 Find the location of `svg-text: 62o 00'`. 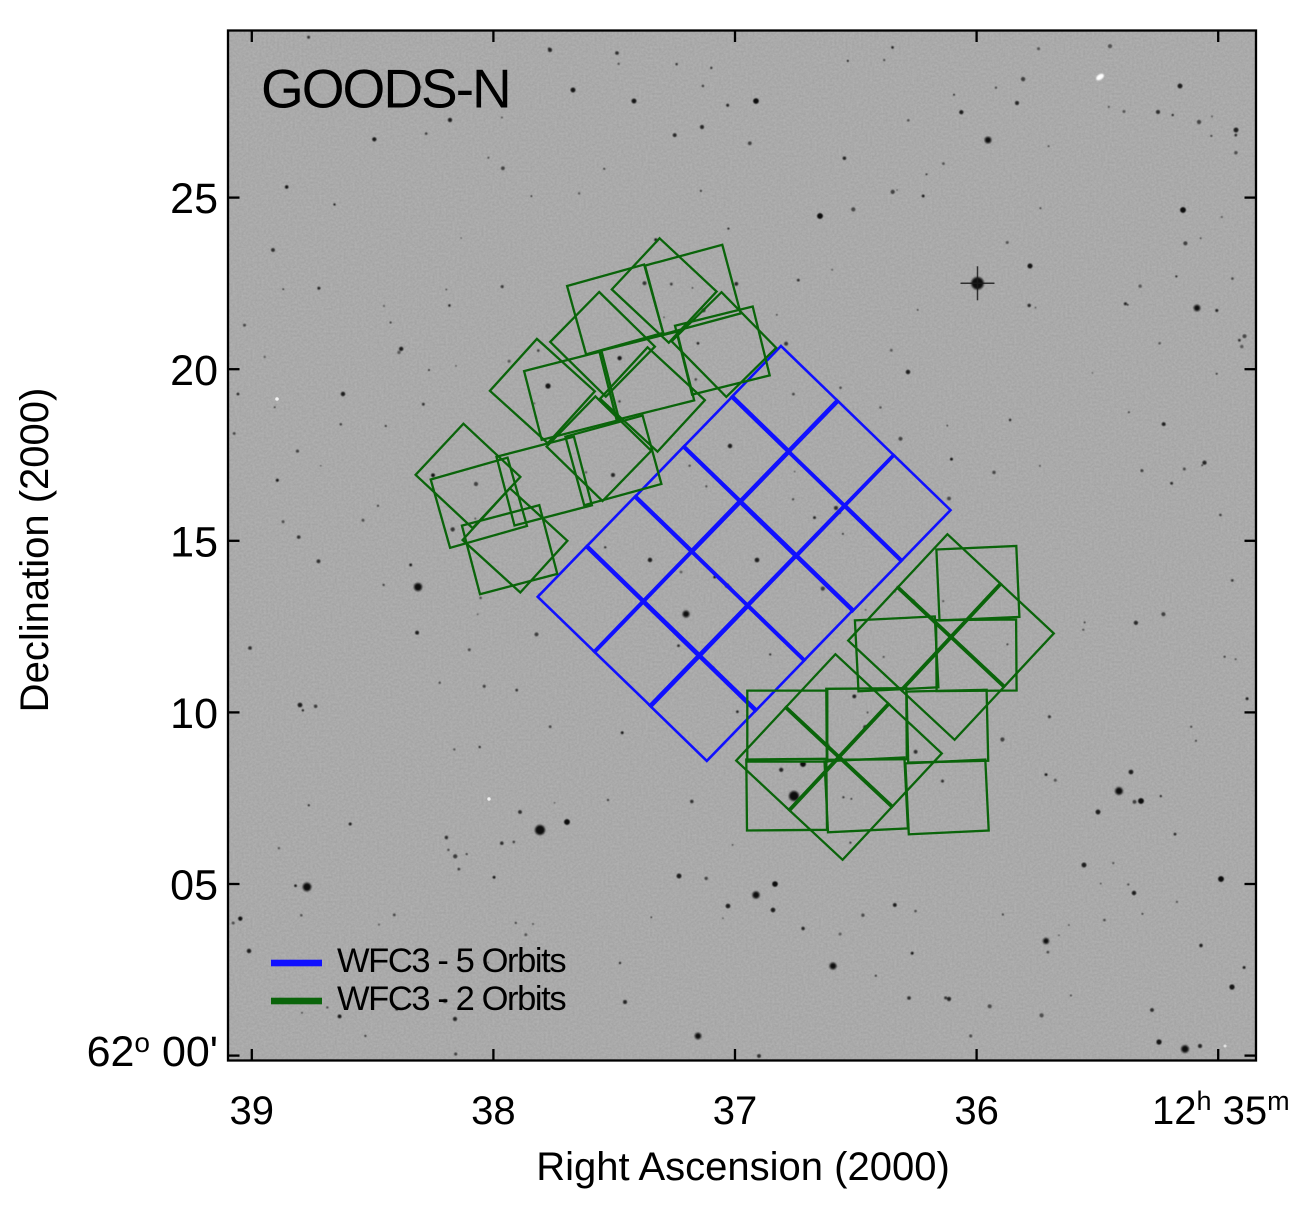

svg-text: 62o 00' is located at coordinates (152, 1051).